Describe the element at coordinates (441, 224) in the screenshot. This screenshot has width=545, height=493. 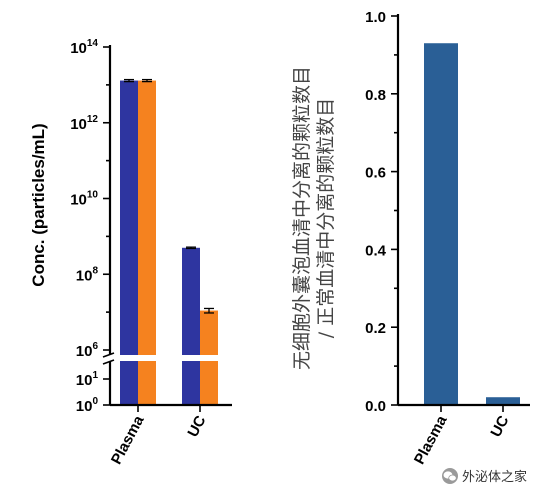
I see `right-bar-plasma` at that location.